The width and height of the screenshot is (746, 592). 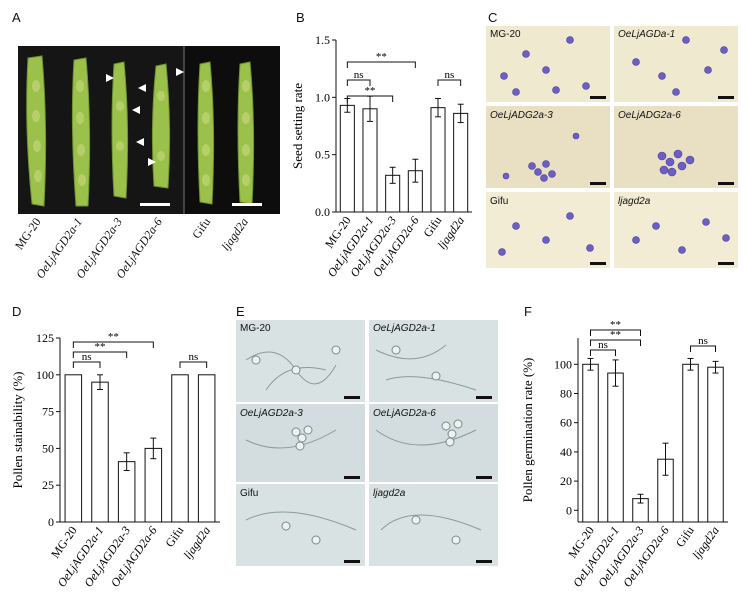 What do you see at coordinates (404, 413) in the screenshot?
I see `cell-label: OeLjAGD2a-6` at bounding box center [404, 413].